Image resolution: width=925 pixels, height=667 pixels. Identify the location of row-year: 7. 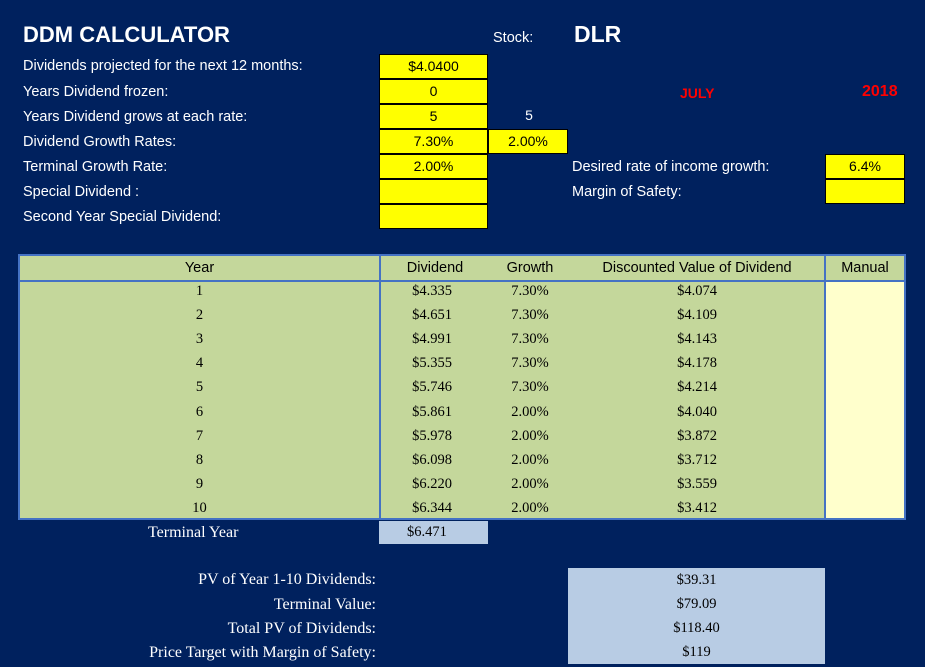
(199, 435).